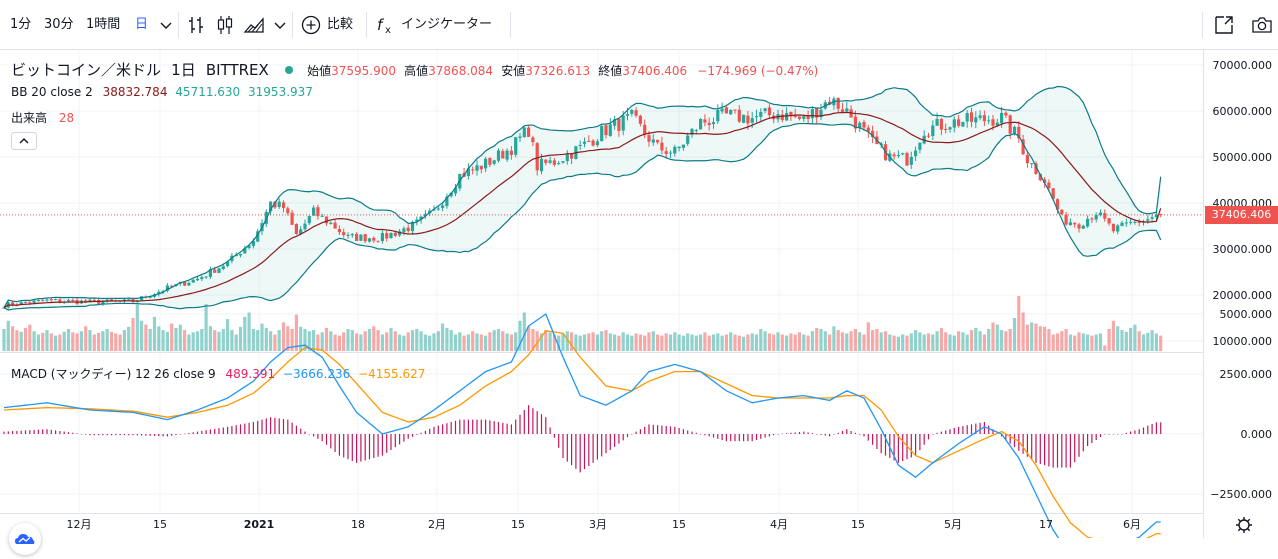 The width and height of the screenshot is (1278, 559). Describe the element at coordinates (518, 524) in the screenshot. I see `time-axis-label: 15` at that location.